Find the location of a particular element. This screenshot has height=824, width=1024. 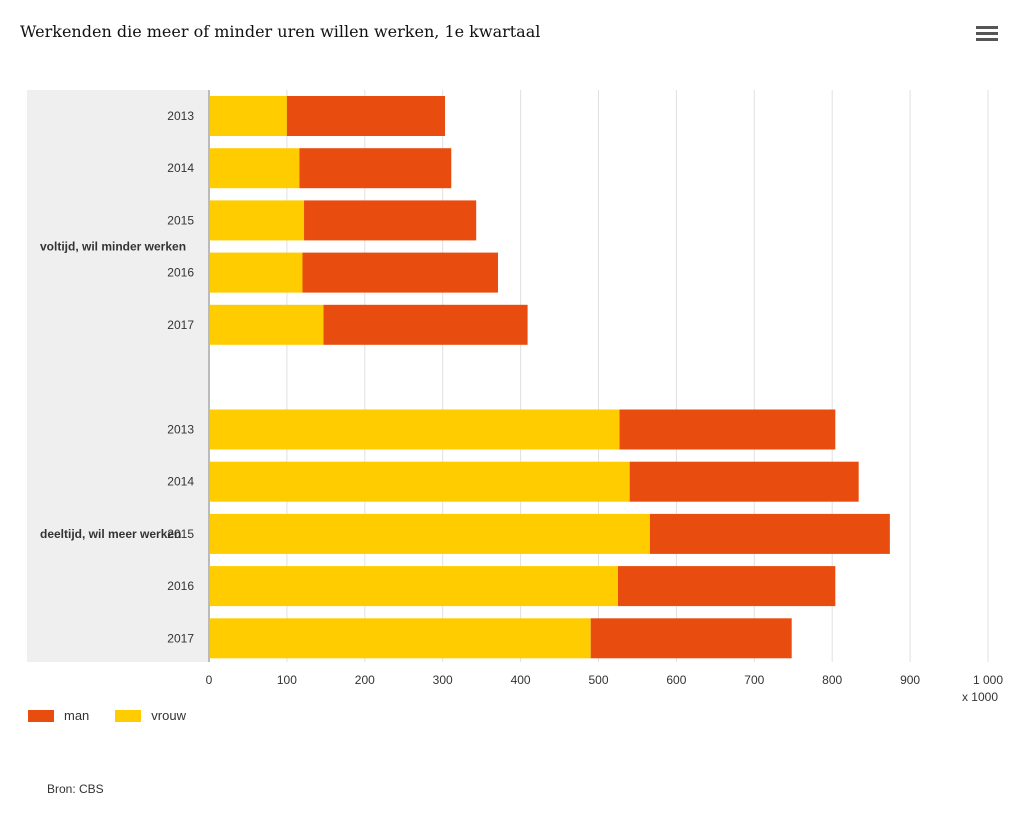

legend: man vrouw is located at coordinates (120, 715).